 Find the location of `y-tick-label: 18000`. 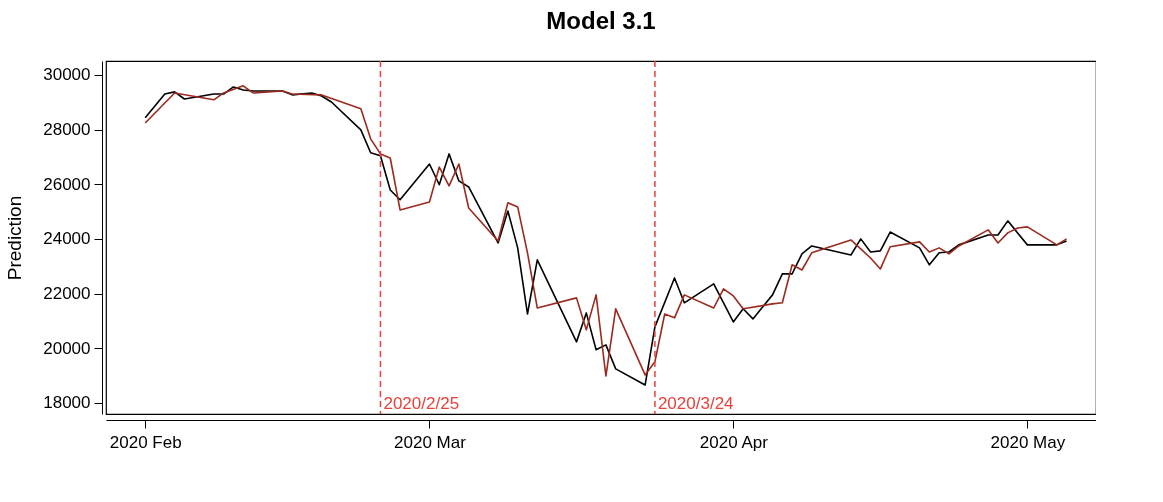

y-tick-label: 18000 is located at coordinates (67, 403).